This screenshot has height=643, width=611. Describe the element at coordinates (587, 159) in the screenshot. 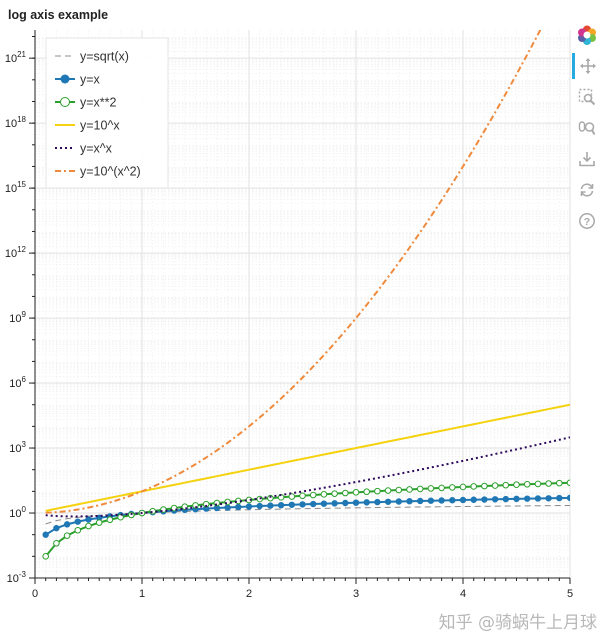

I see `save-icon` at that location.